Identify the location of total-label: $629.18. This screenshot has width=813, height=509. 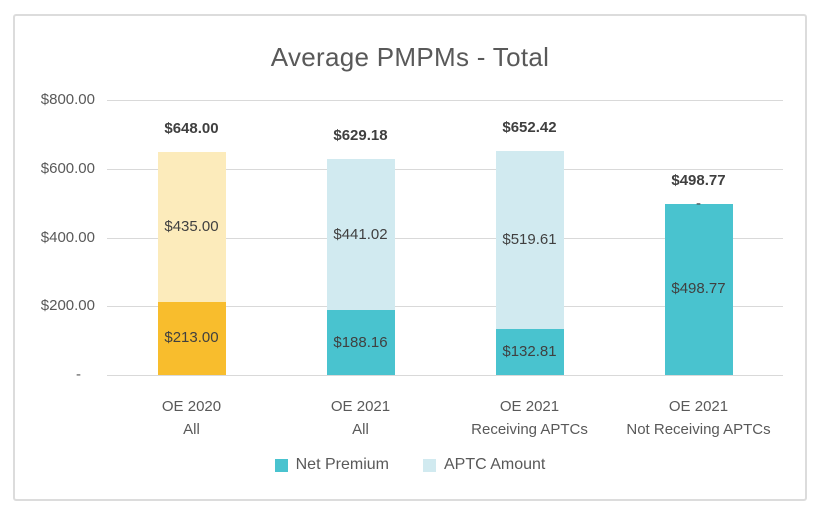
(360, 135).